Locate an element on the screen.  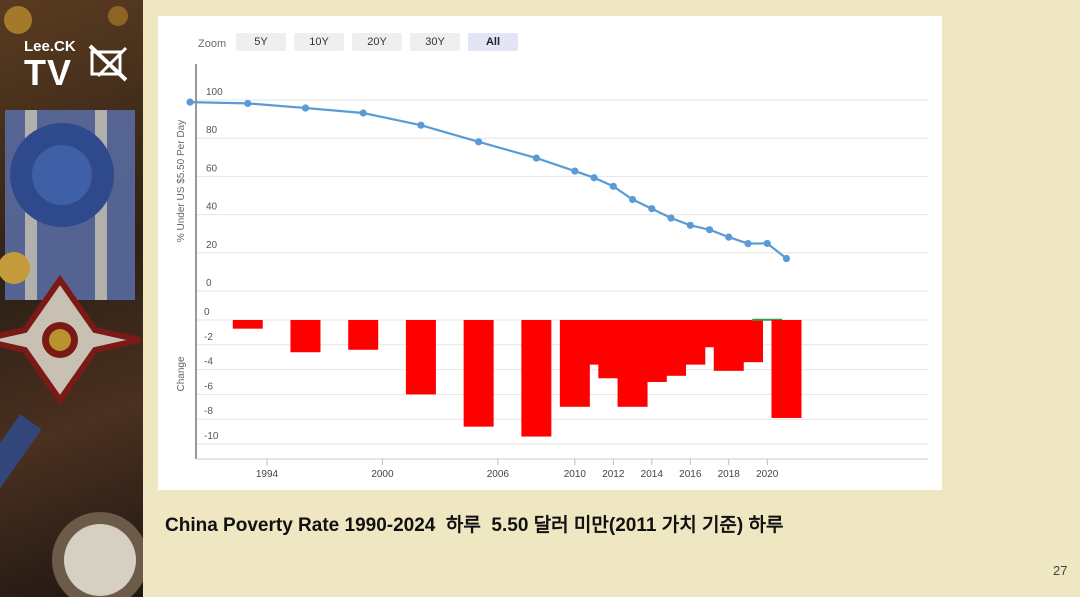
book-plane-icon is located at coordinates (108, 63).